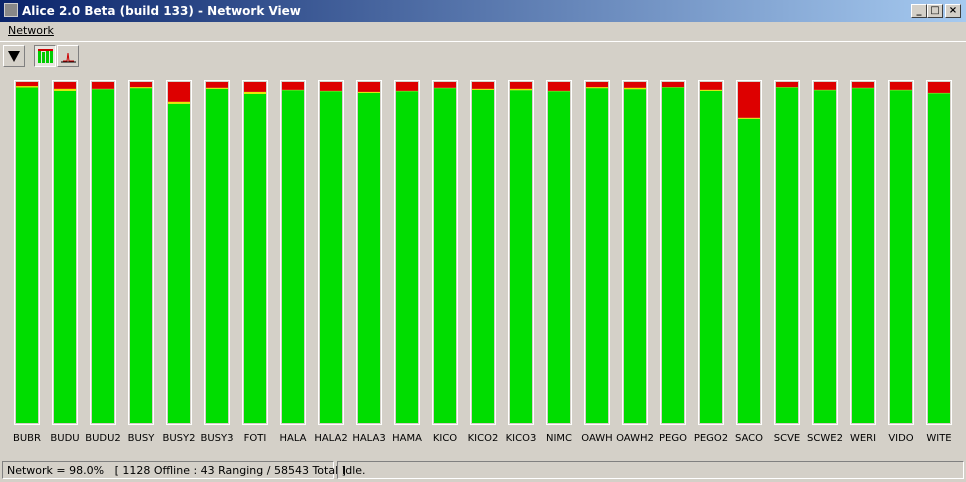 This screenshot has width=966, height=482. What do you see at coordinates (179, 438) in the screenshot?
I see `x-tick-label: BUSY2` at bounding box center [179, 438].